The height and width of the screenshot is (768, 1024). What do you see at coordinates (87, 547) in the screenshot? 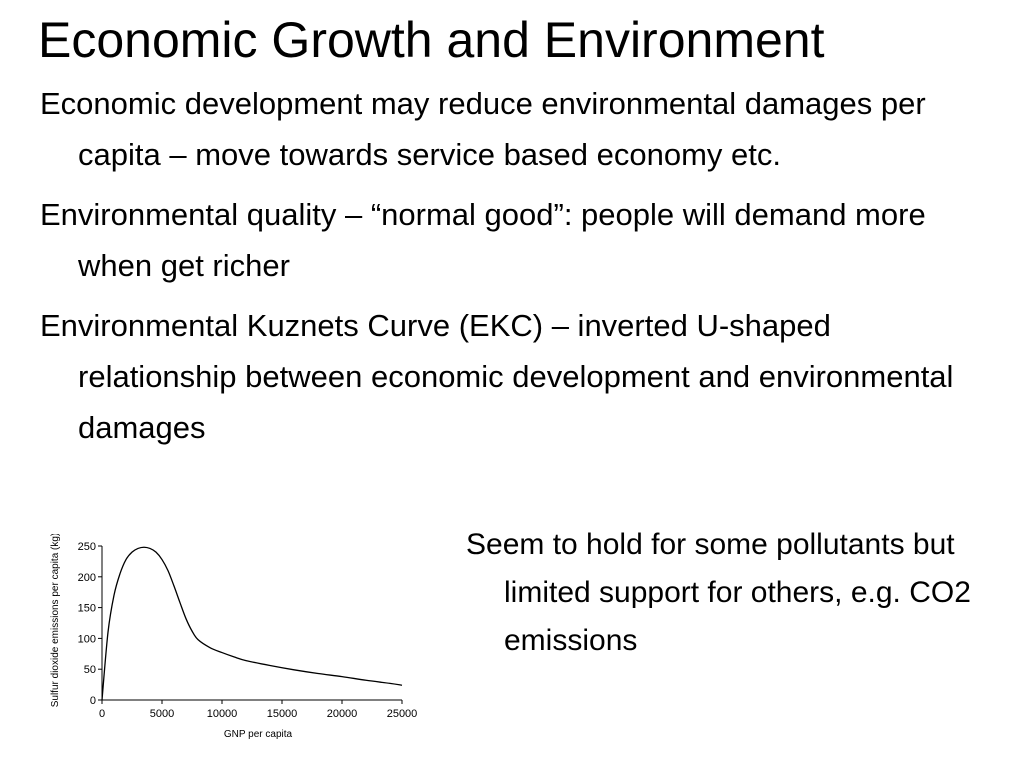
I see `y-tick-label: 250` at bounding box center [87, 547].